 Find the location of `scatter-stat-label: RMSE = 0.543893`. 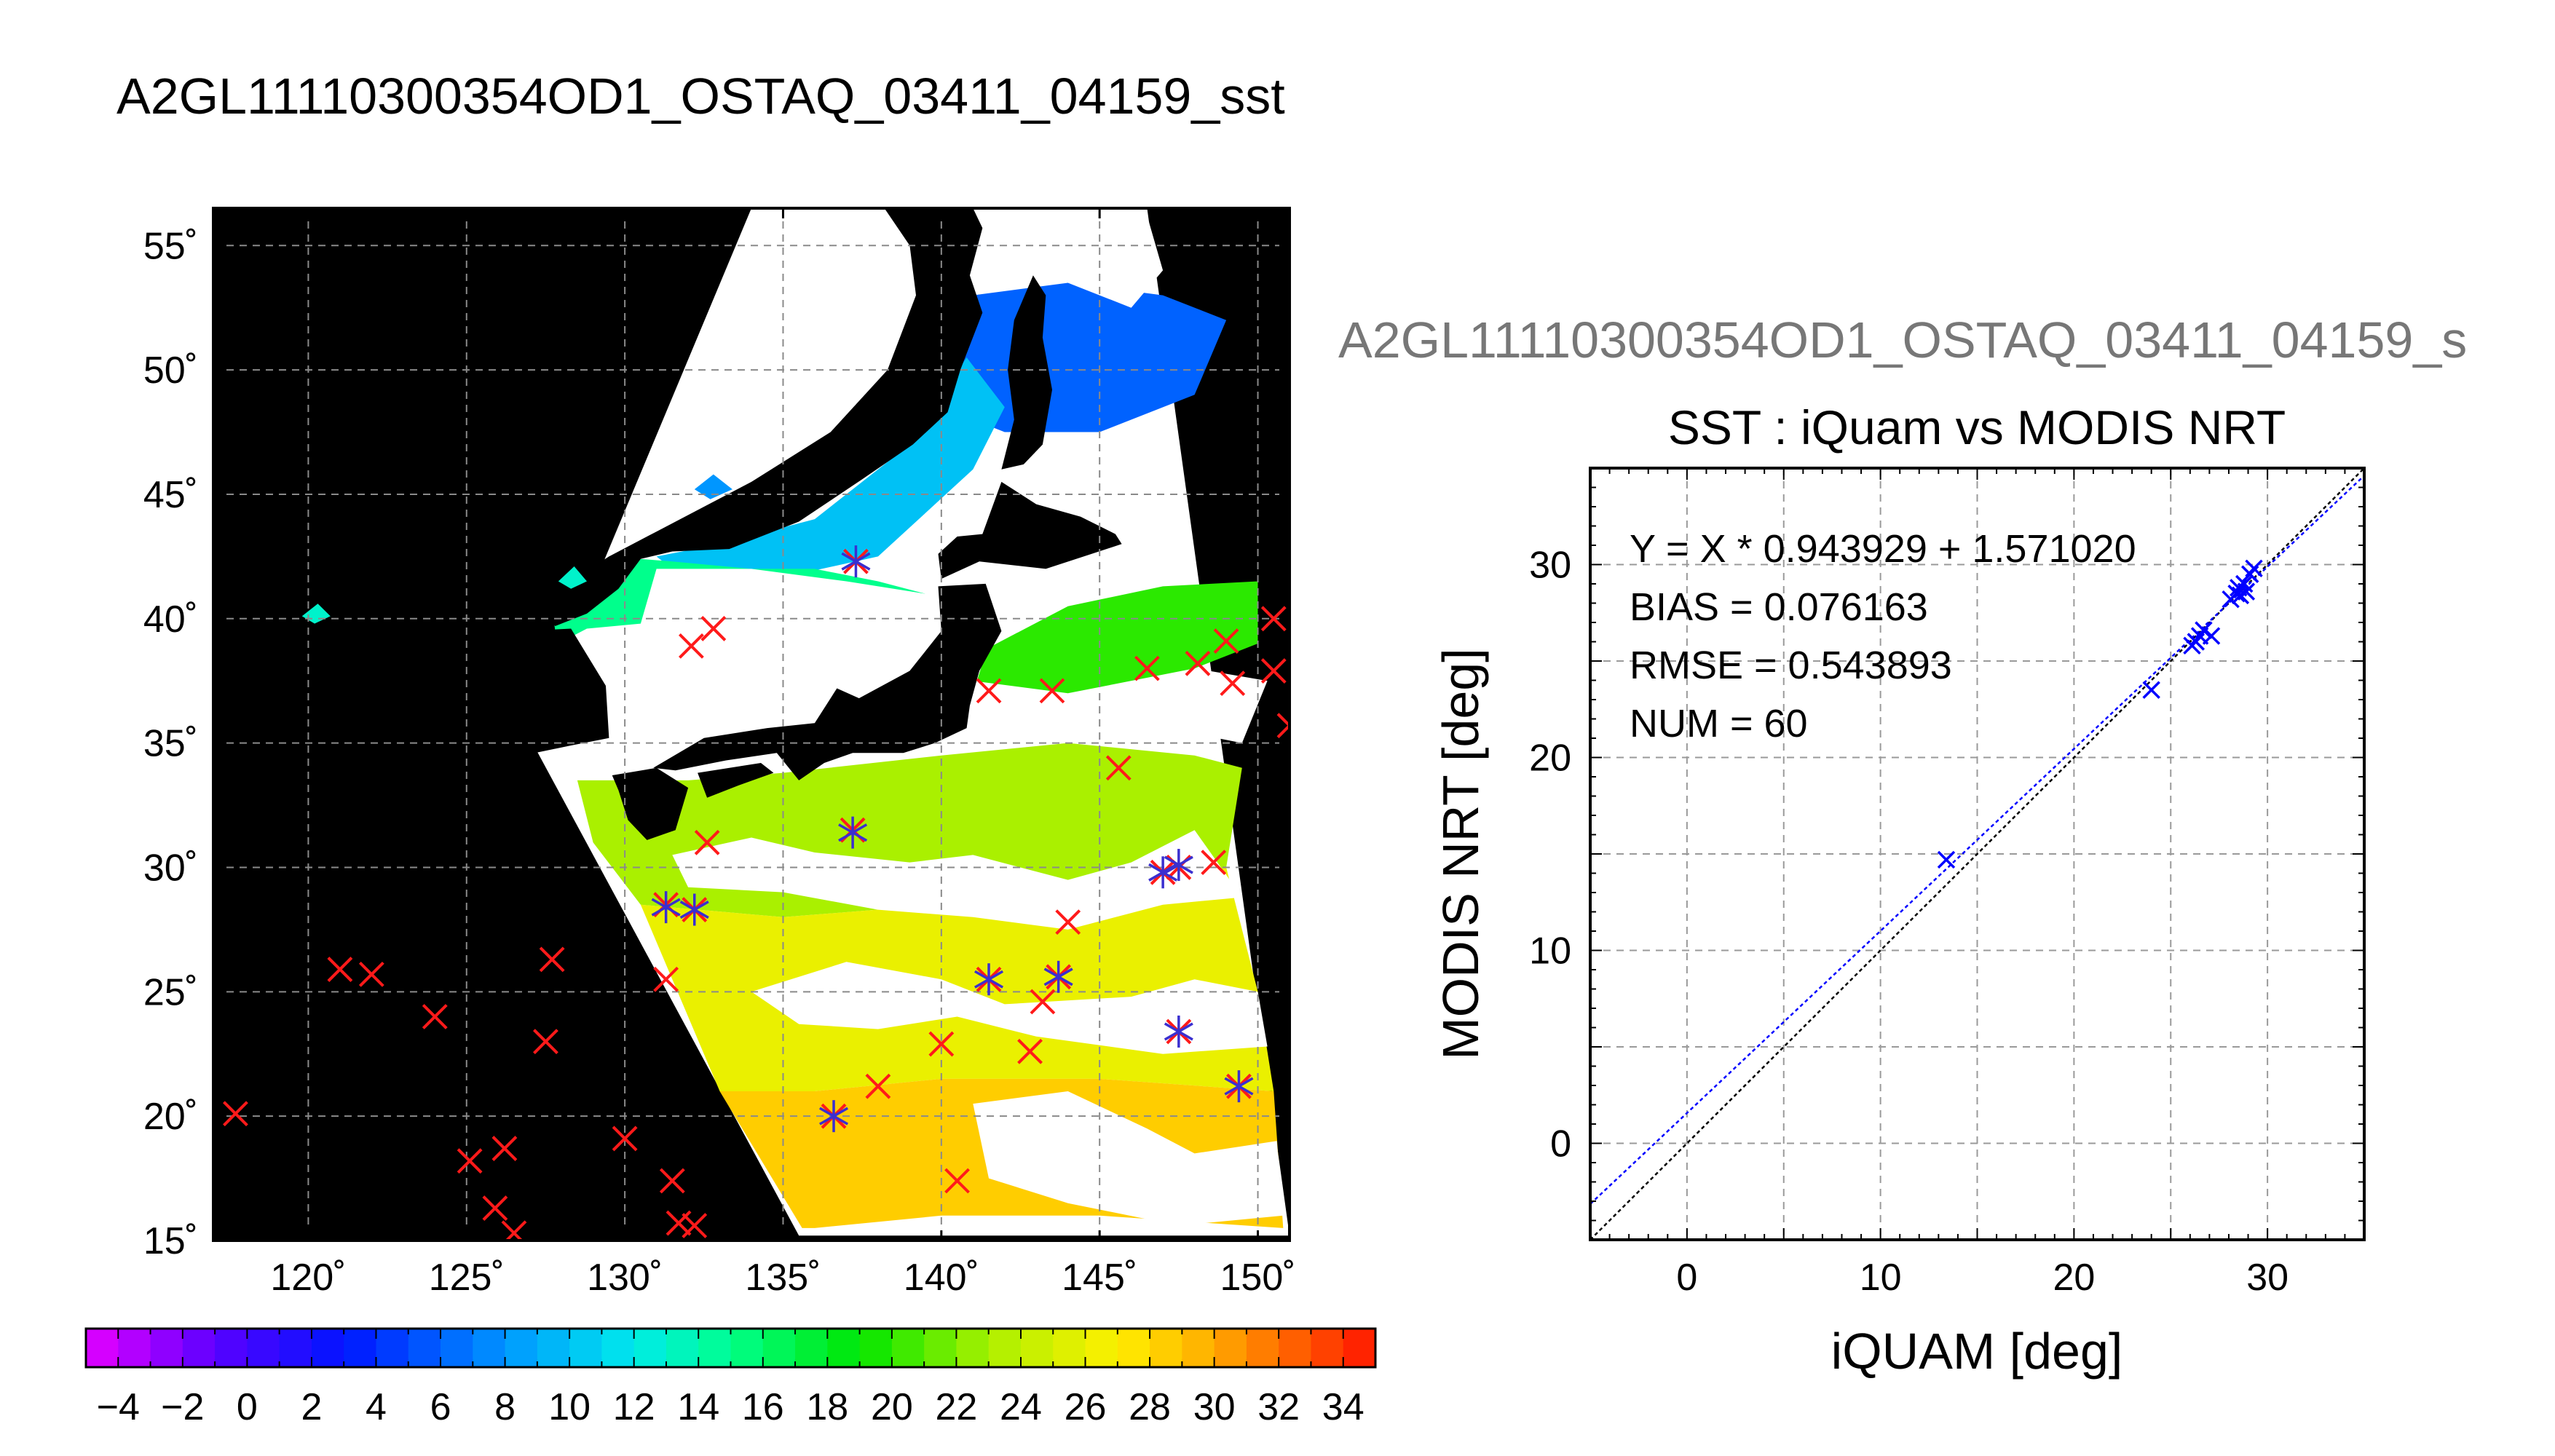

scatter-stat-label: RMSE = 0.543893 is located at coordinates (1791, 665).